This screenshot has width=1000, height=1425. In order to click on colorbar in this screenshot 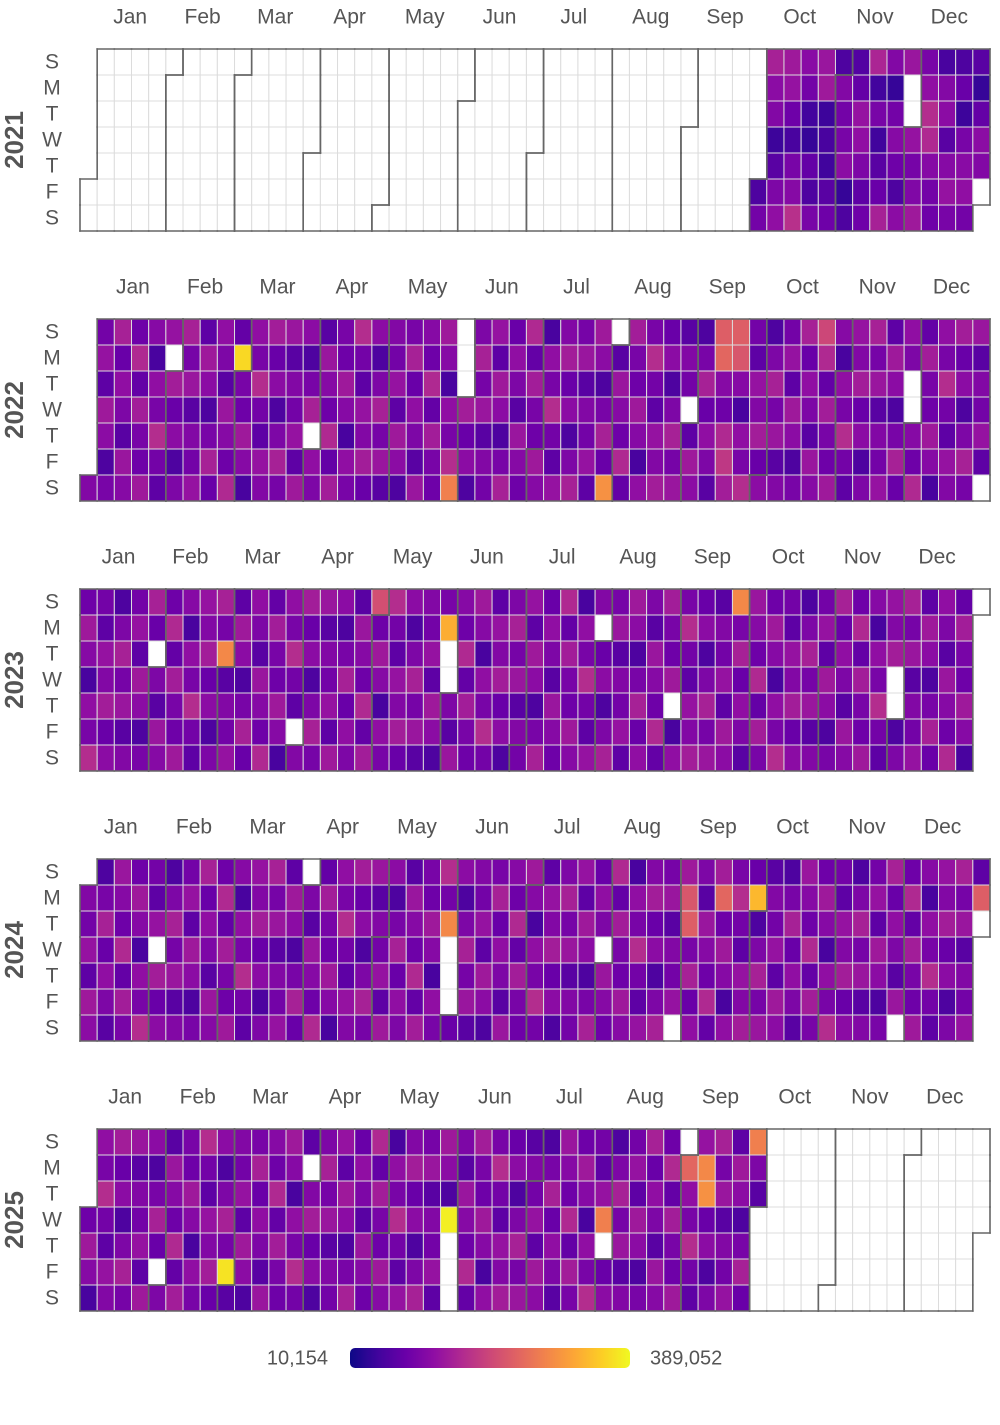, I will do `click(490, 1358)`.